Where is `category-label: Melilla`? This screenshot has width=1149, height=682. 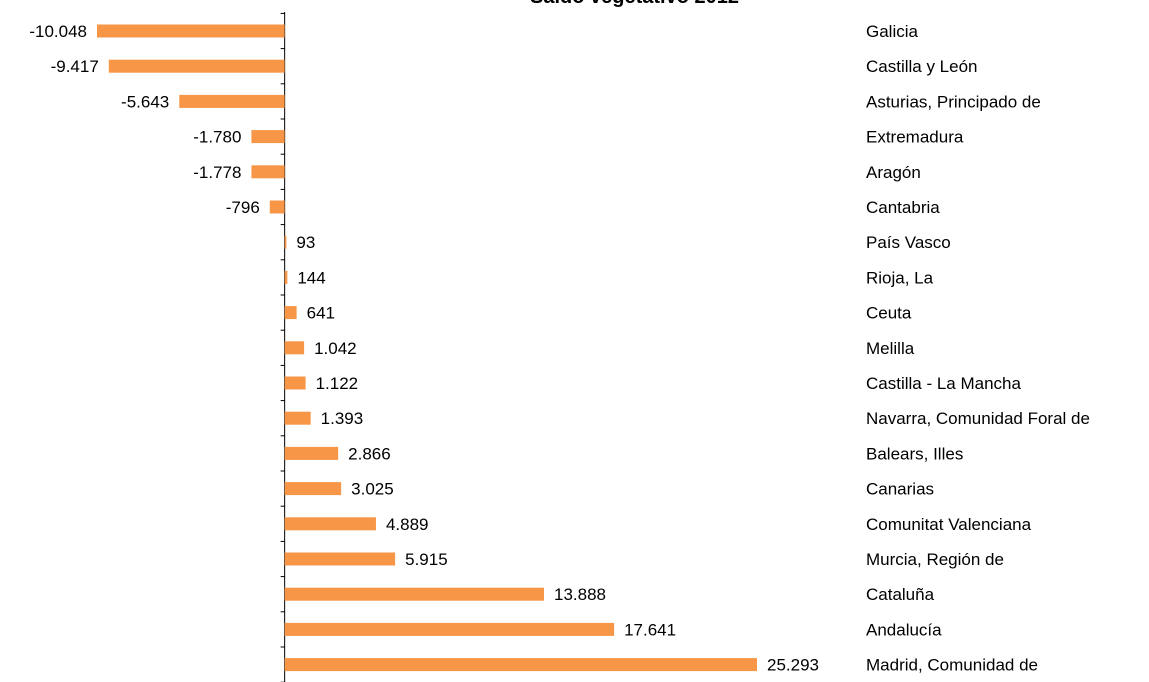
category-label: Melilla is located at coordinates (890, 348).